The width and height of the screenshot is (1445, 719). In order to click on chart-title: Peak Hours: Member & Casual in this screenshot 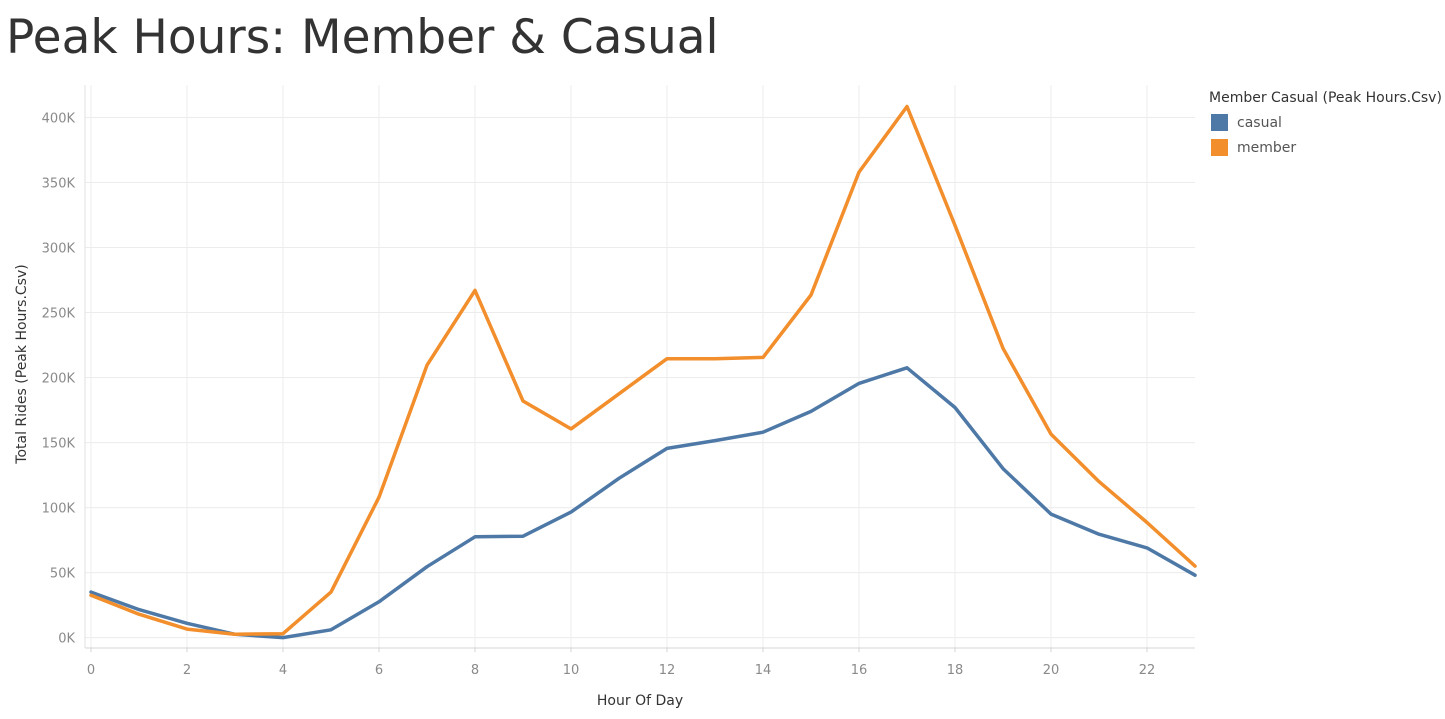, I will do `click(362, 37)`.